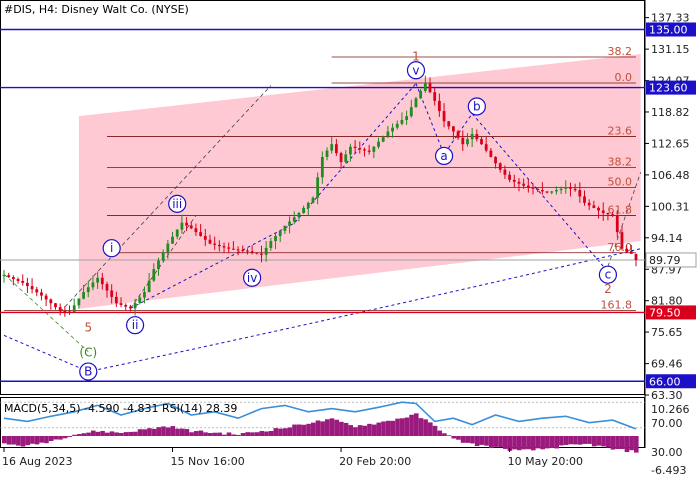 The height and width of the screenshot is (500, 700). Describe the element at coordinates (671, 260) in the screenshot. I see `current-price-tag` at that location.